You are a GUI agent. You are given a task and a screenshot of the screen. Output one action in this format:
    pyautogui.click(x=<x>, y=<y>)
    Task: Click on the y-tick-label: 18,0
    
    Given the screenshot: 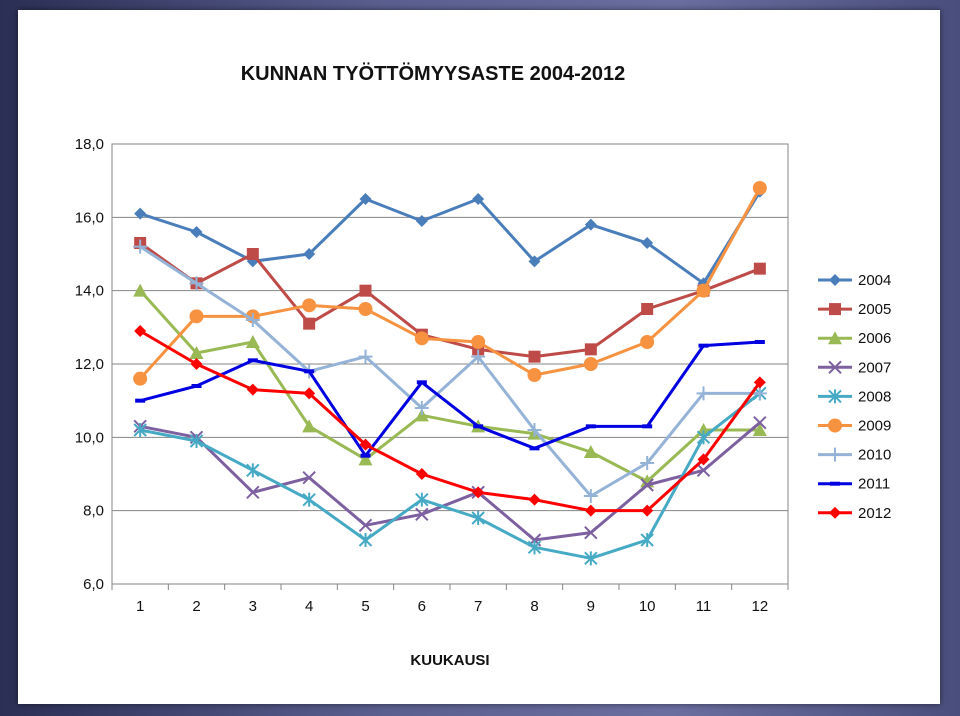 What is the action you would take?
    pyautogui.click(x=89, y=144)
    